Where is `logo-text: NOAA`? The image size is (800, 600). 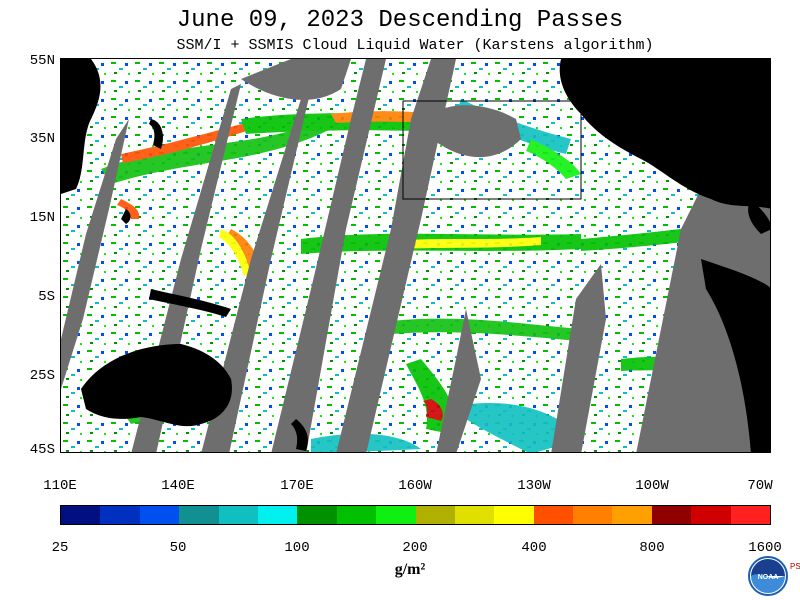 logo-text: NOAA is located at coordinates (768, 577).